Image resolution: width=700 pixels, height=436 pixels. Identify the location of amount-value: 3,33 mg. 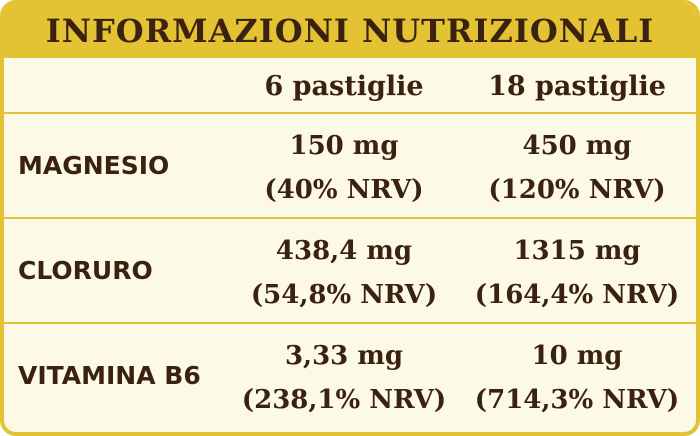
(344, 356).